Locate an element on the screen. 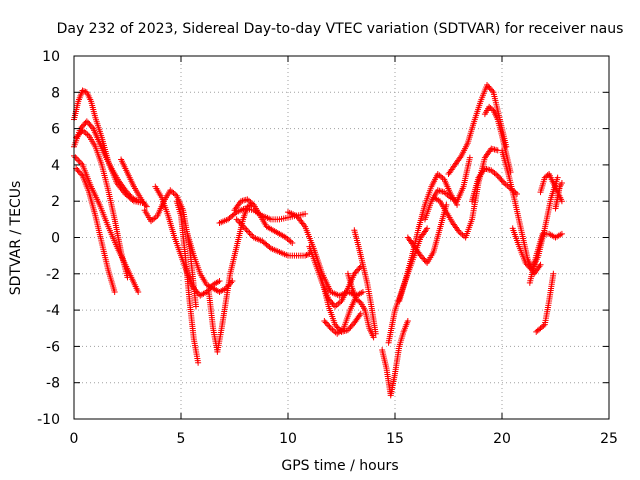  y-tick-label: 10 is located at coordinates (51, 57).